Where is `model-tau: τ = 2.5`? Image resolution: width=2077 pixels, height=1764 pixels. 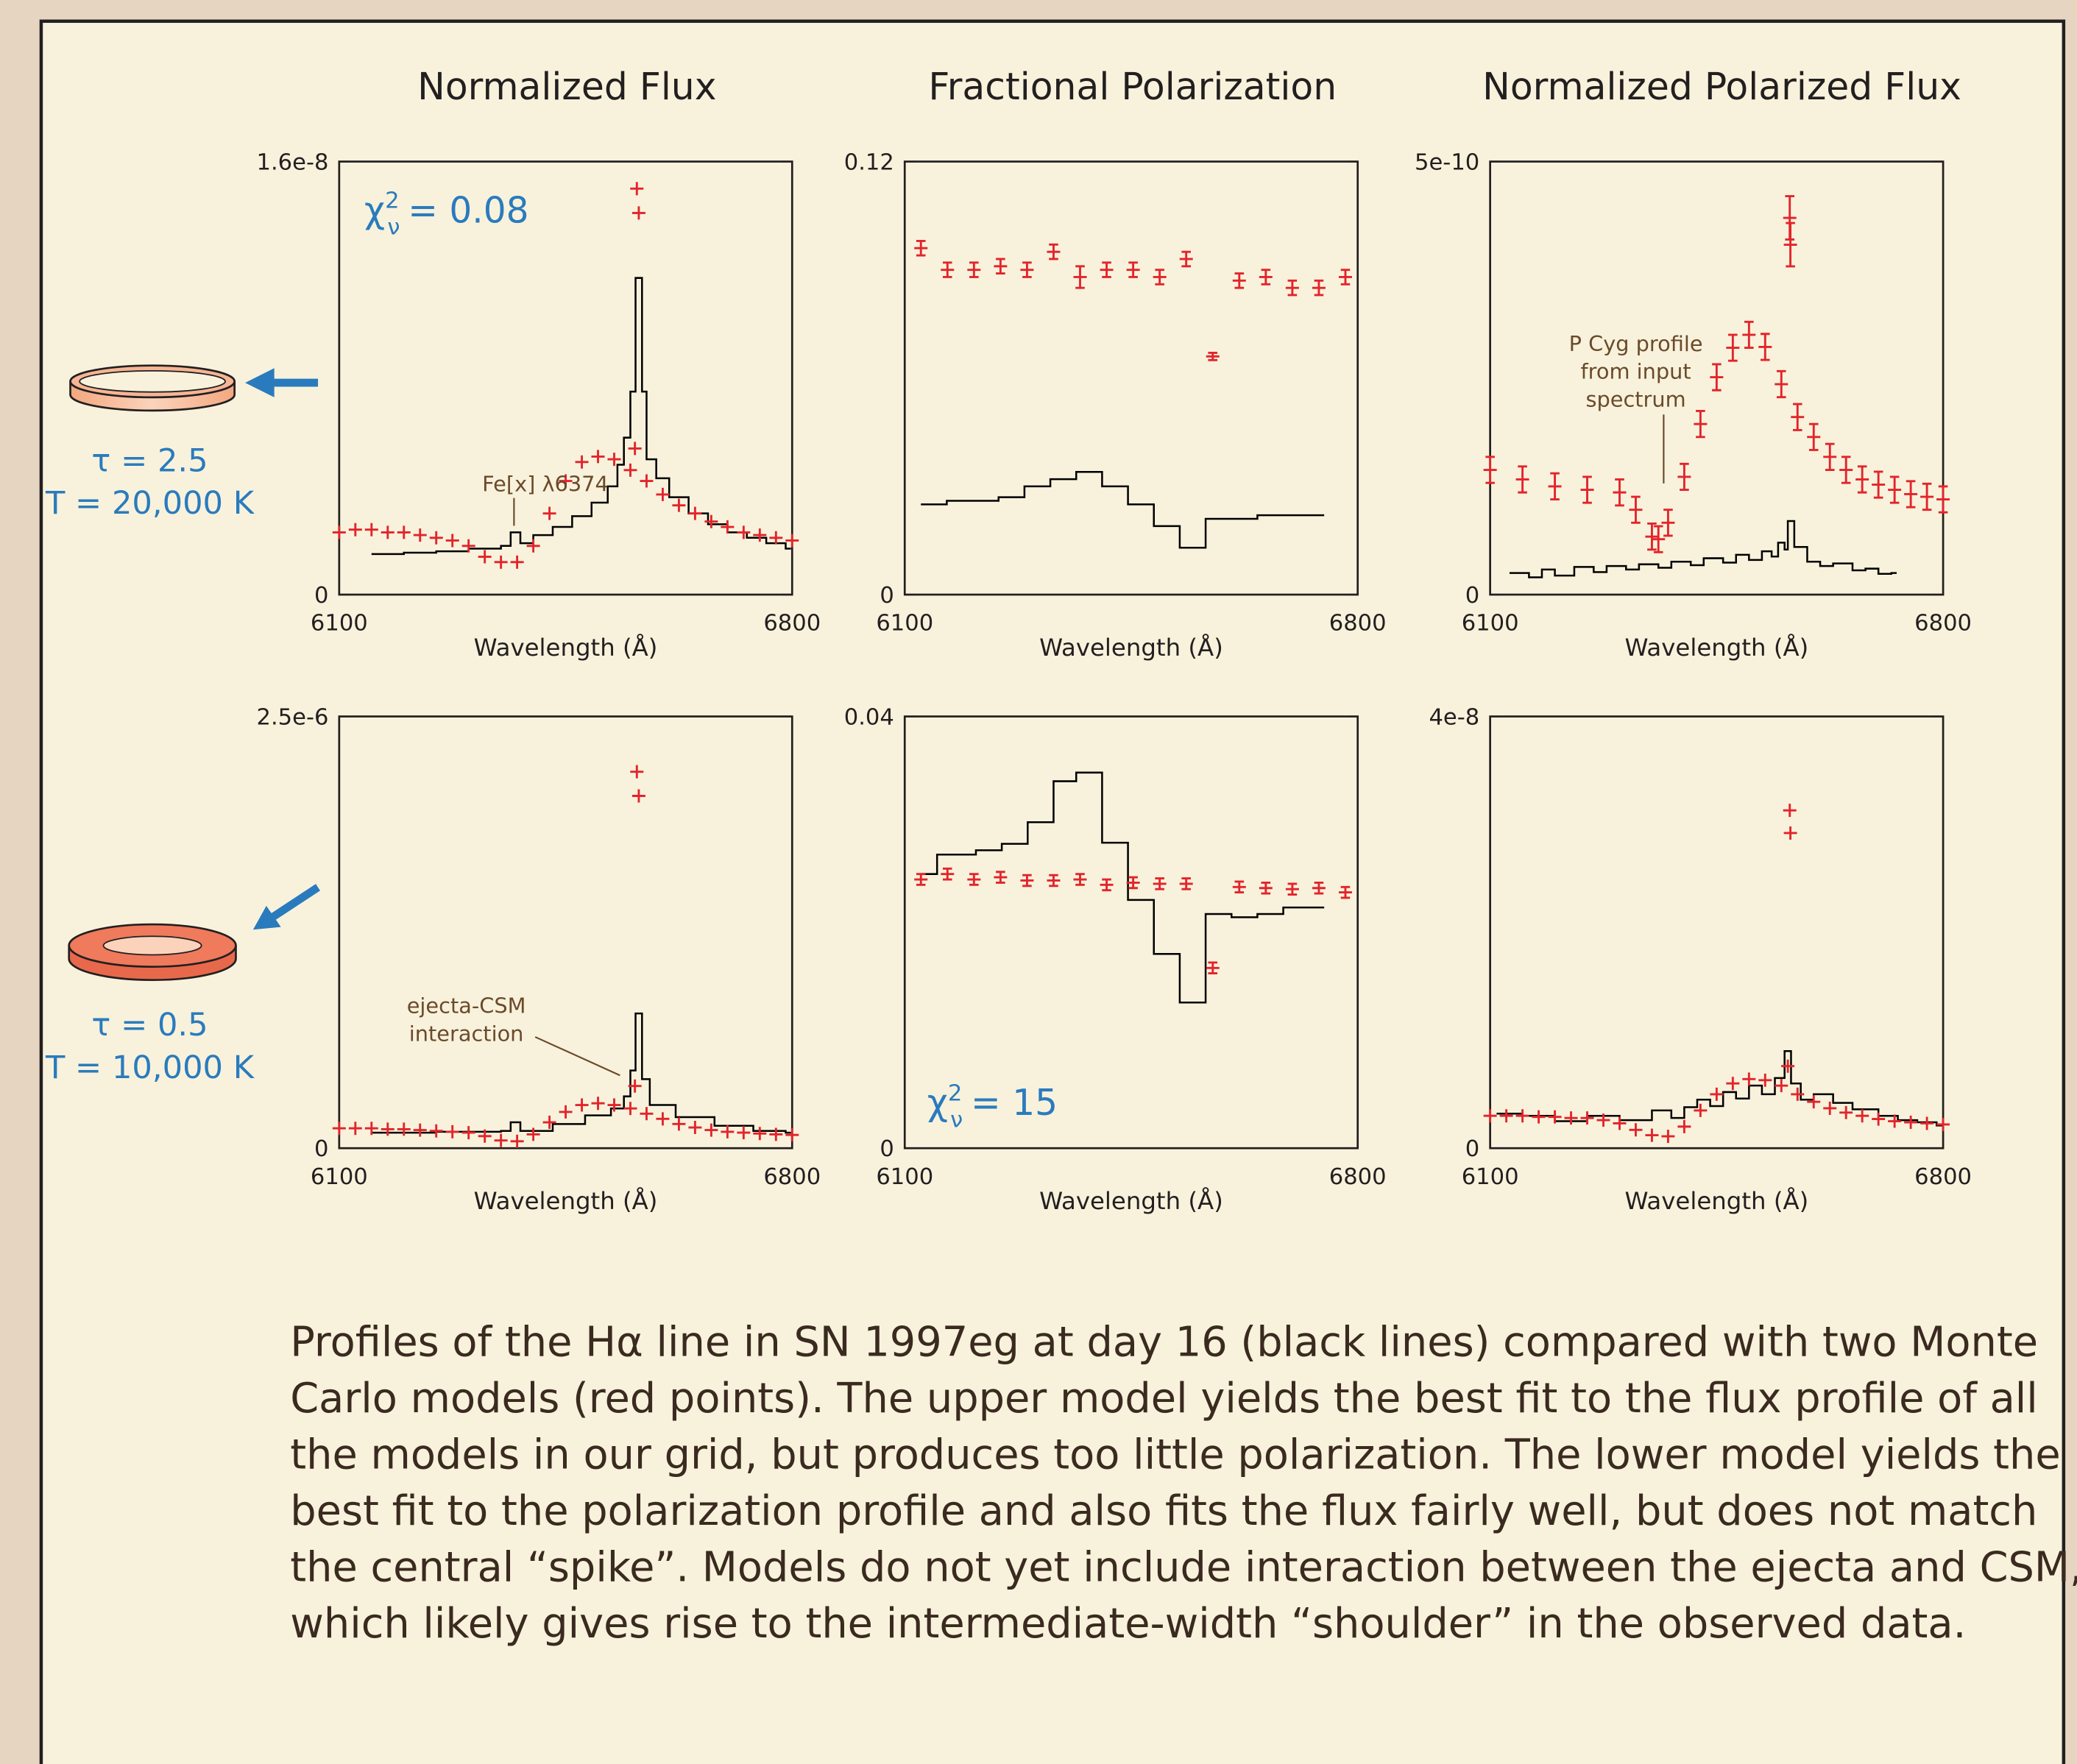 model-tau: τ = 2.5 is located at coordinates (149, 461).